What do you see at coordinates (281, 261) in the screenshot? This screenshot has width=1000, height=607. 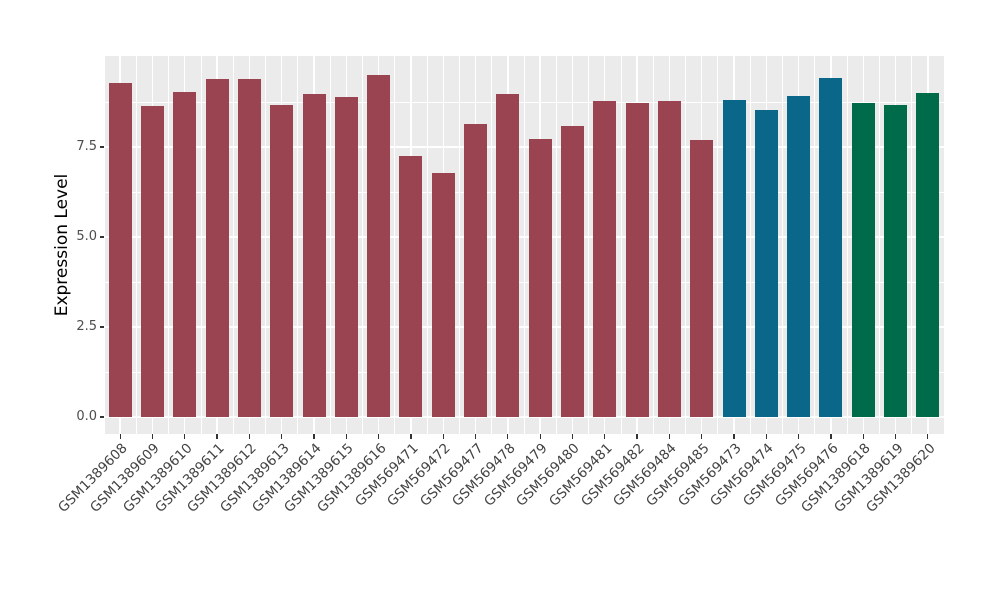 I see `bar-GSM1389613` at bounding box center [281, 261].